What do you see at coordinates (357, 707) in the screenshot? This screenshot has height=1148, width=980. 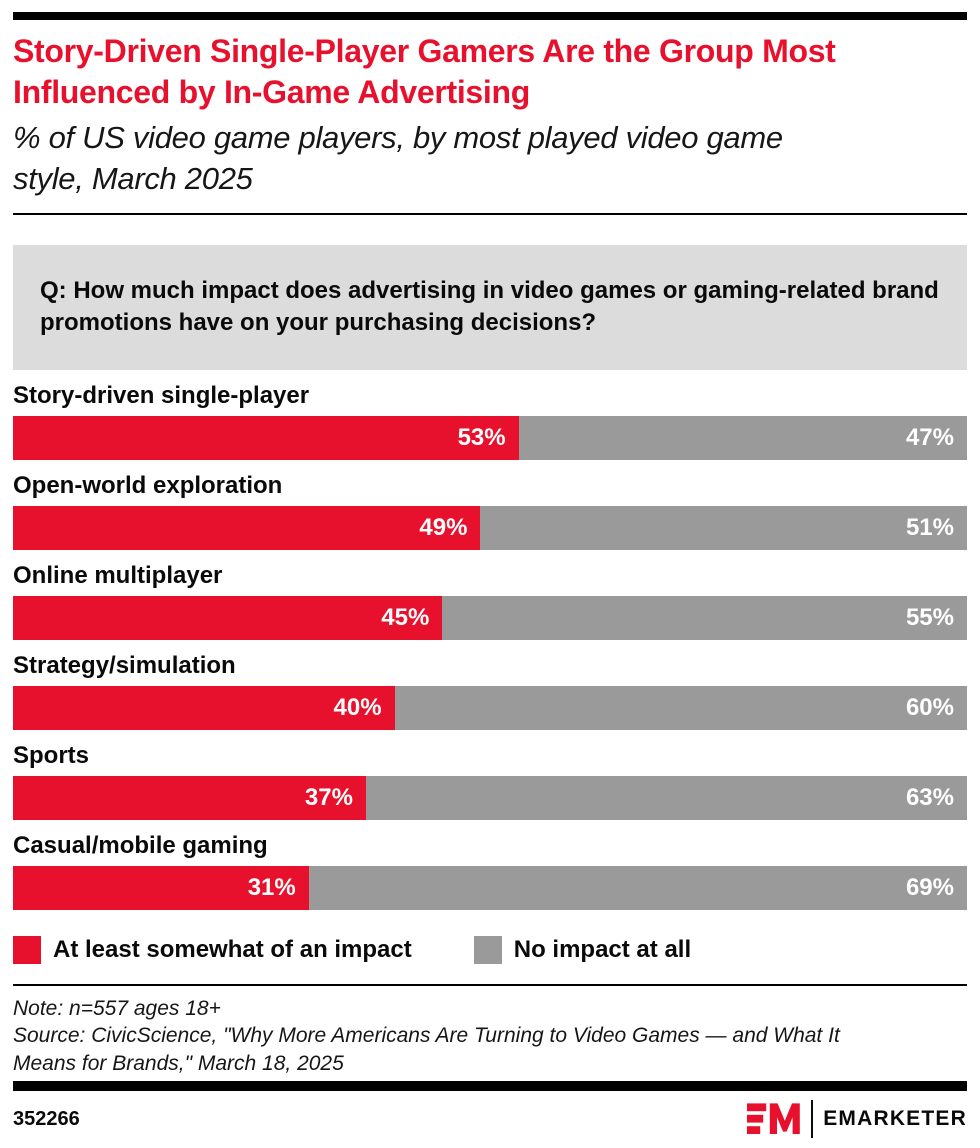 I see `value-label-impact: 40%` at bounding box center [357, 707].